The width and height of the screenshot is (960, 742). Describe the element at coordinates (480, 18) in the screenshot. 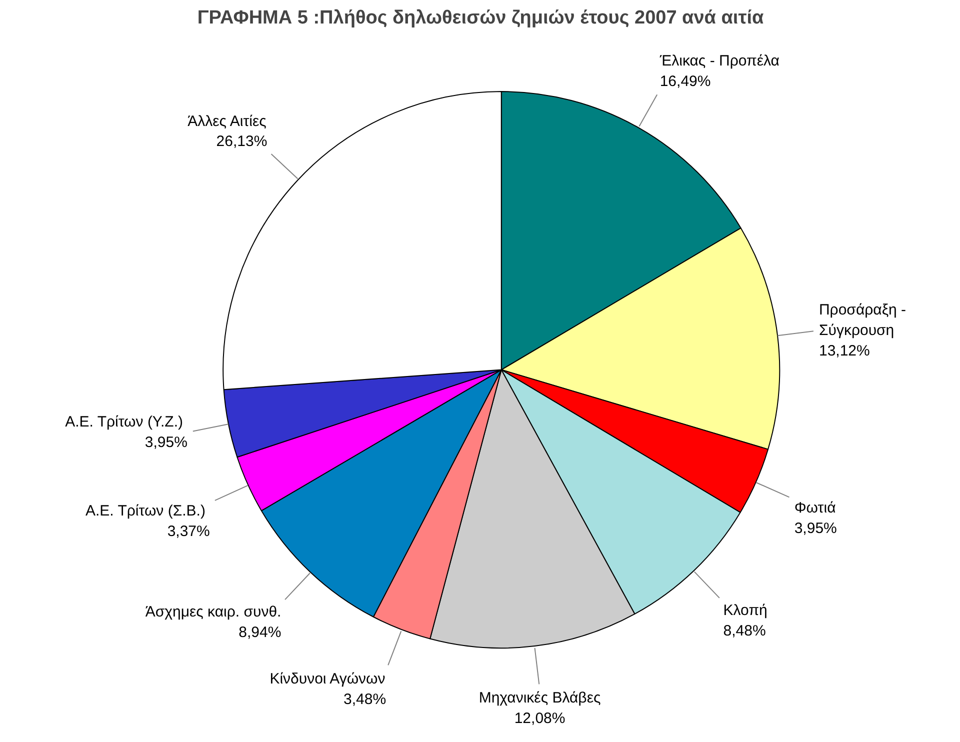

I see `chart-title: ΓΡΑΦΗΜΑ 5 :Πλήθος δηλωθεισών ζημιών έτους 2007 ανά αιτία` at that location.